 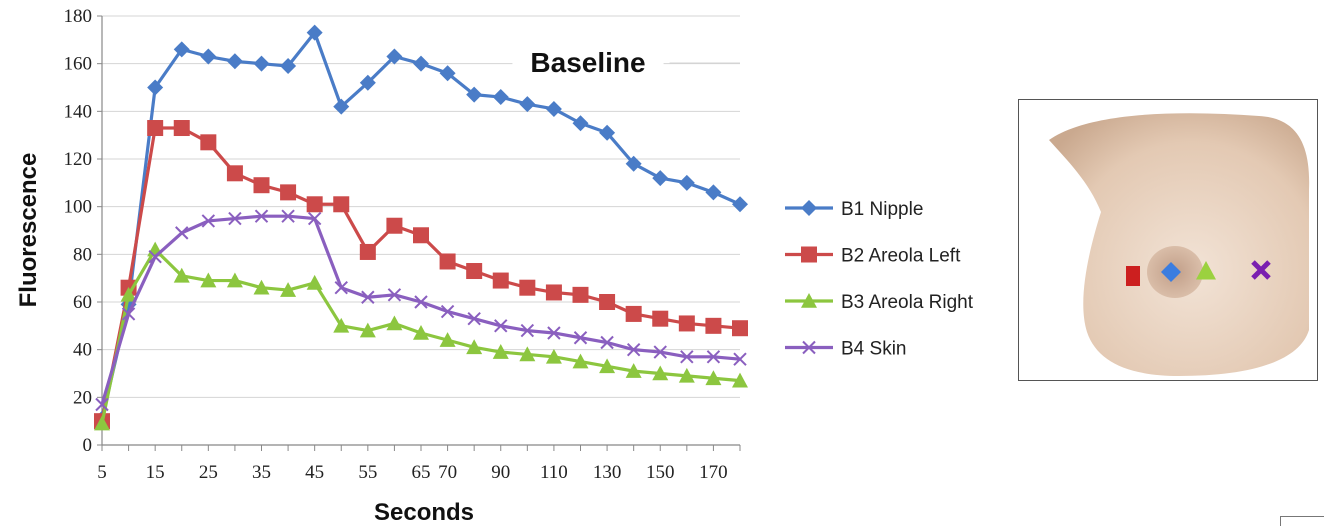 I want to click on corner-frame, so click(x=1302, y=521).